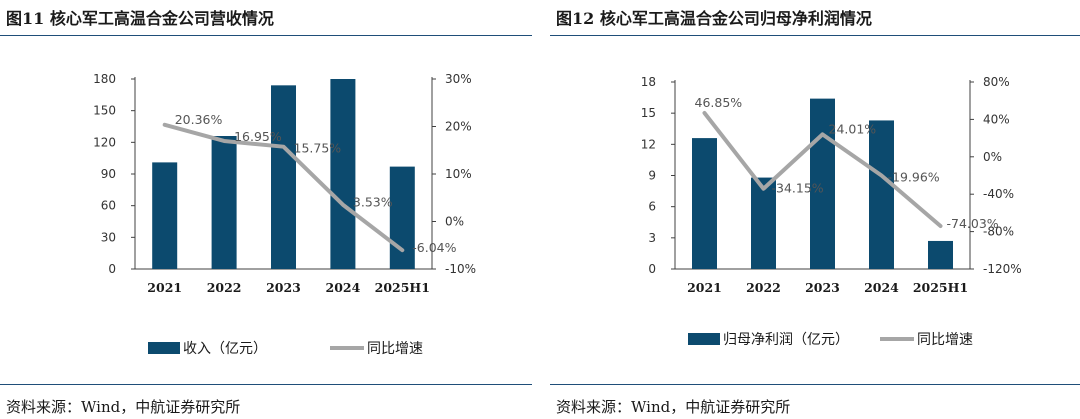 The image size is (1080, 419). I want to click on right-tick-label: -120%, so click(1002, 269).